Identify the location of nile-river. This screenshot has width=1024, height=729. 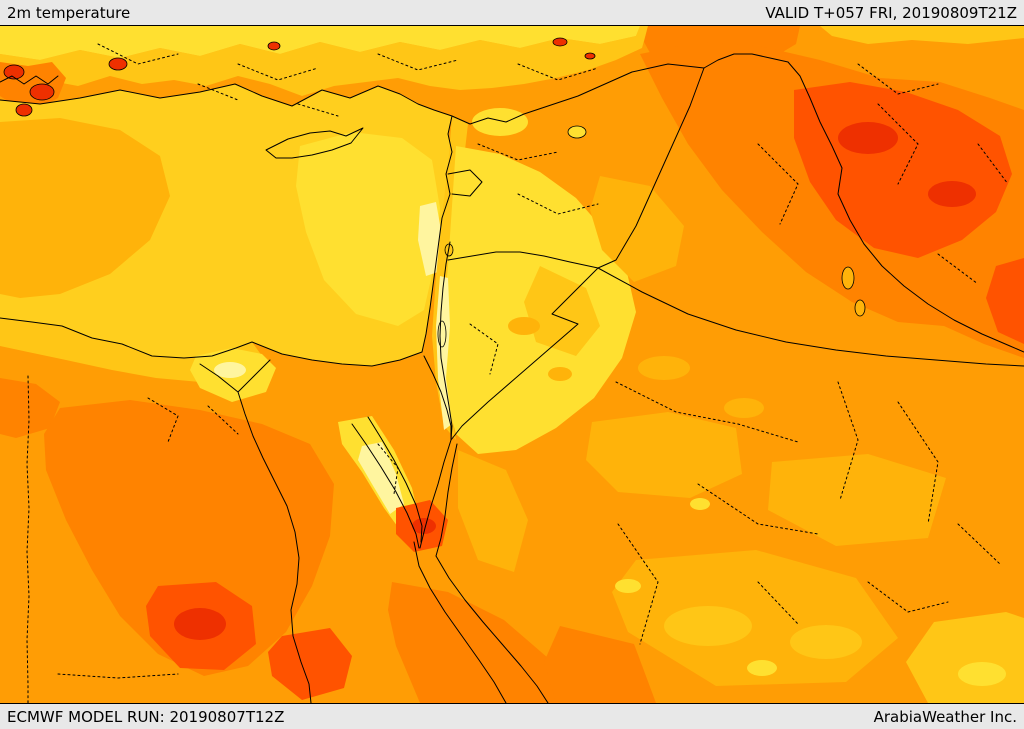
(255, 531).